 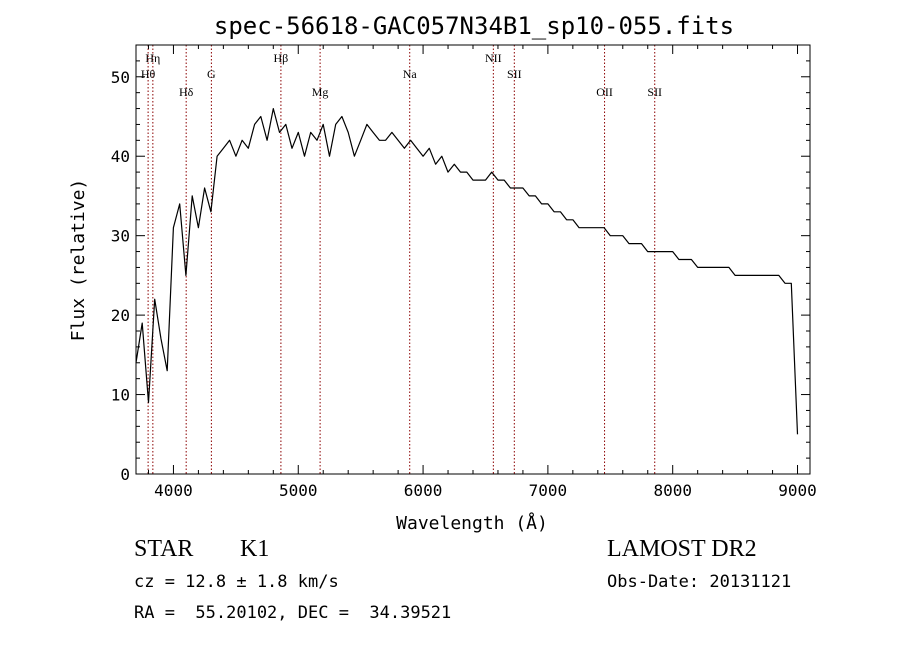 I want to click on x-axis-label: Wavelength (Å), so click(x=472, y=523).